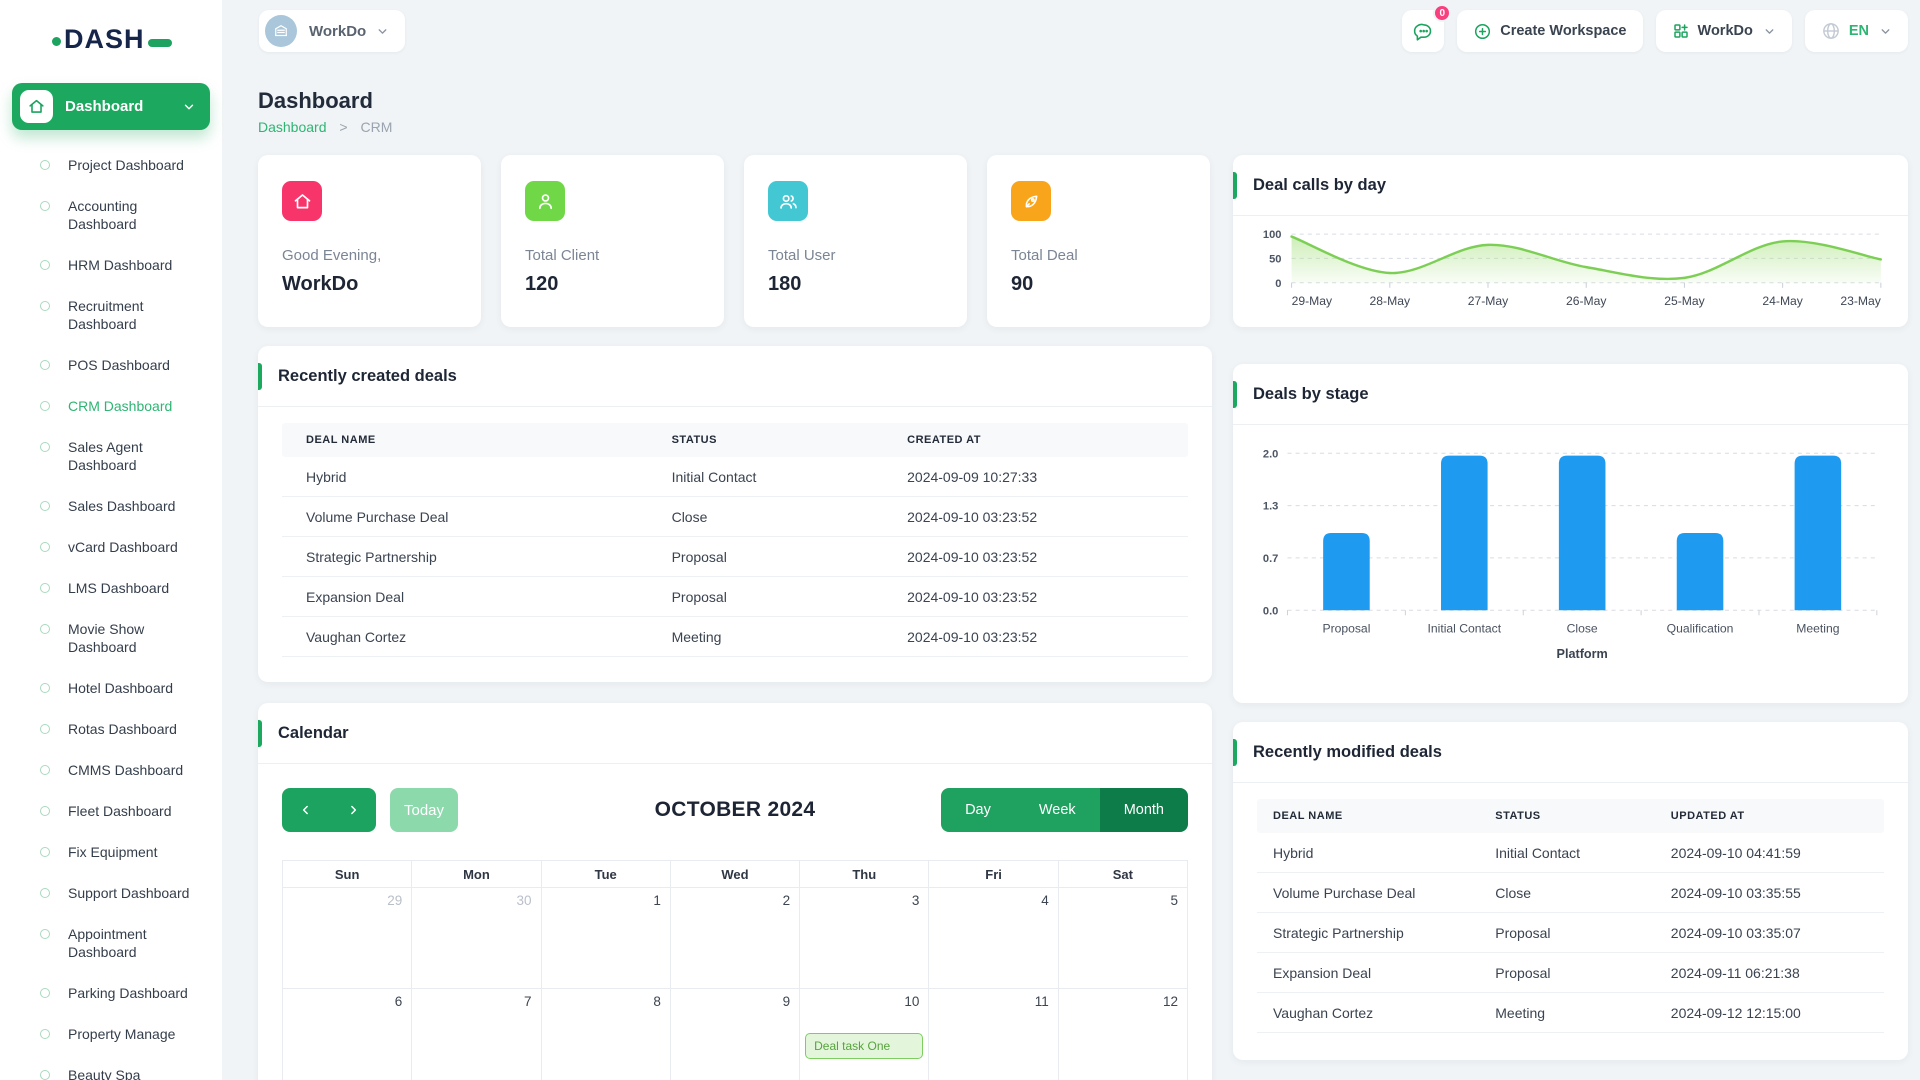  What do you see at coordinates (865, 938) in the screenshot?
I see `calendar-day-cell: 3` at bounding box center [865, 938].